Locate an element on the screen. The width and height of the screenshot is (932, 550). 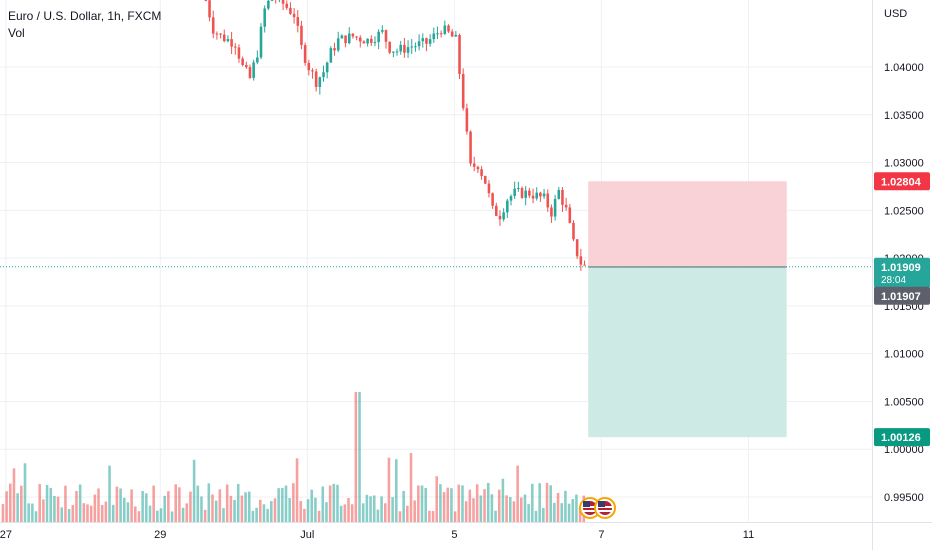
price-badge-value: 1.00126 is located at coordinates (901, 438).